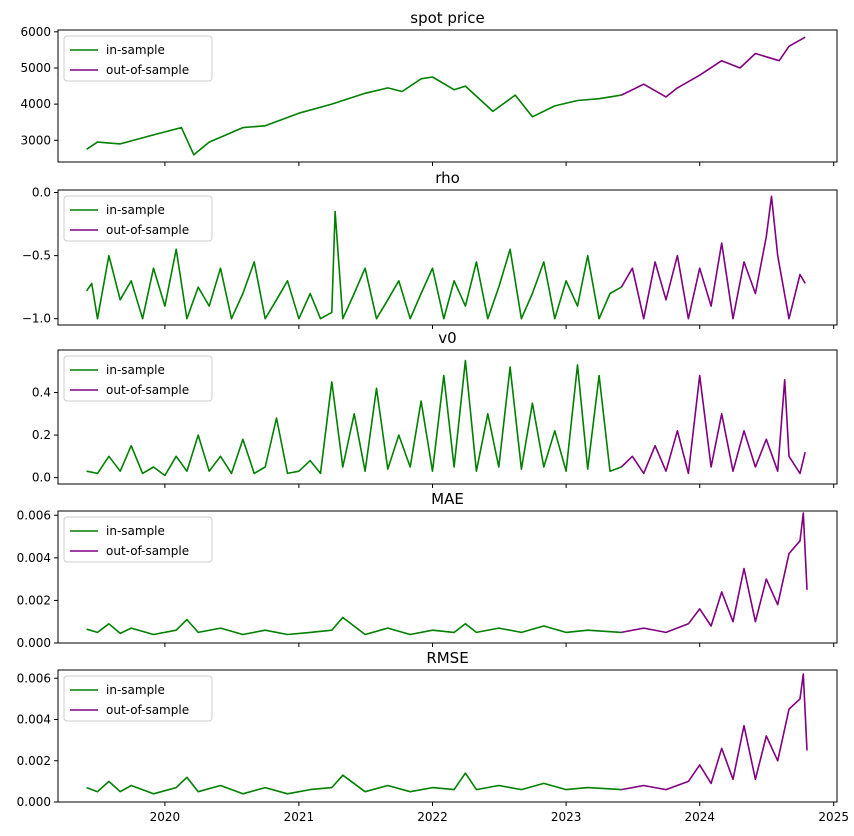  Describe the element at coordinates (833, 817) in the screenshot. I see `x-tick-label: 2025` at that location.